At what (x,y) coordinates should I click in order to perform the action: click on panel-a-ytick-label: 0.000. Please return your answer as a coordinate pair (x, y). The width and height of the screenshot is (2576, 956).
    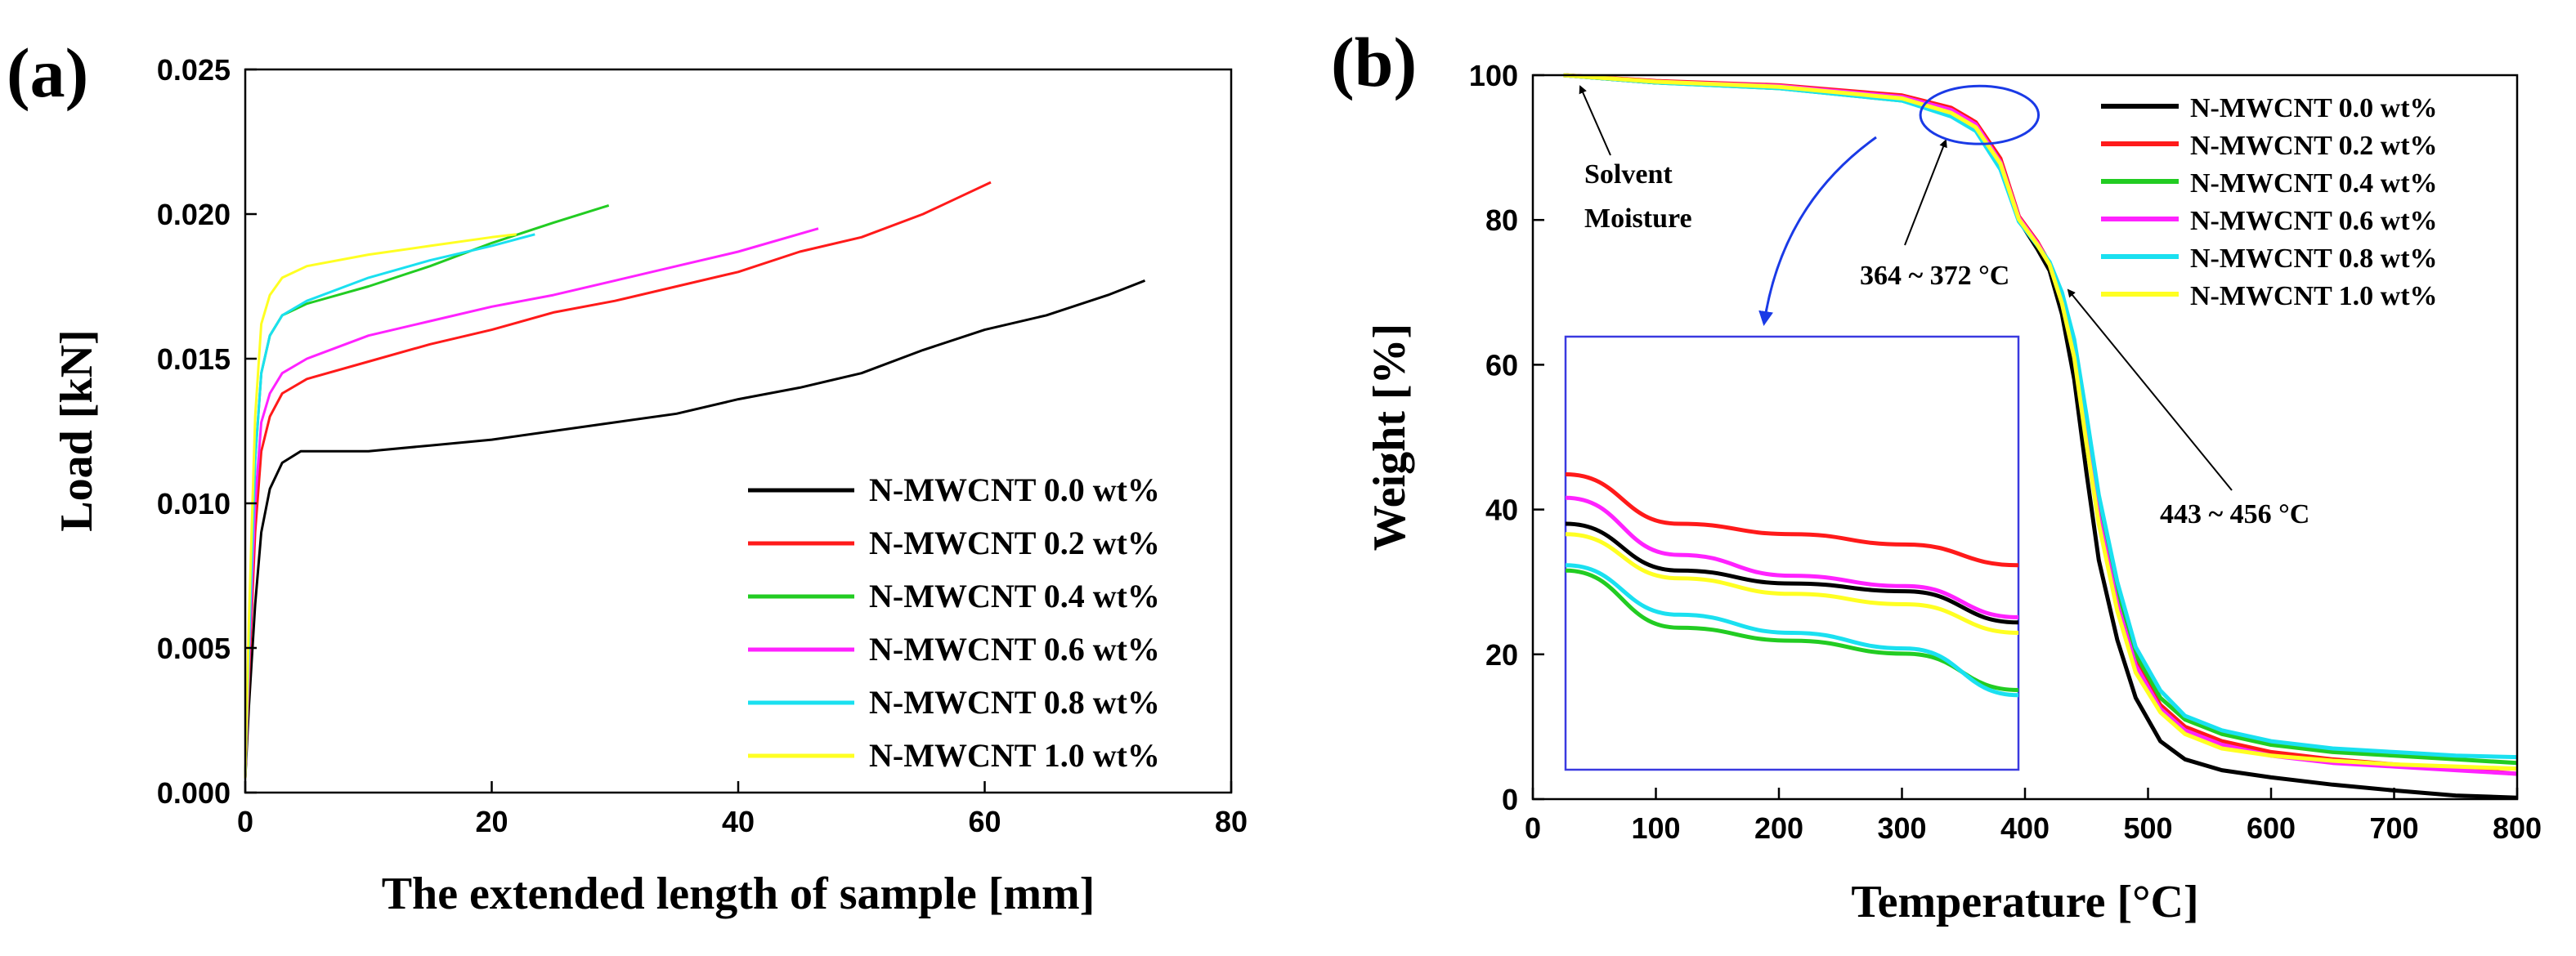
    Looking at the image, I should click on (194, 793).